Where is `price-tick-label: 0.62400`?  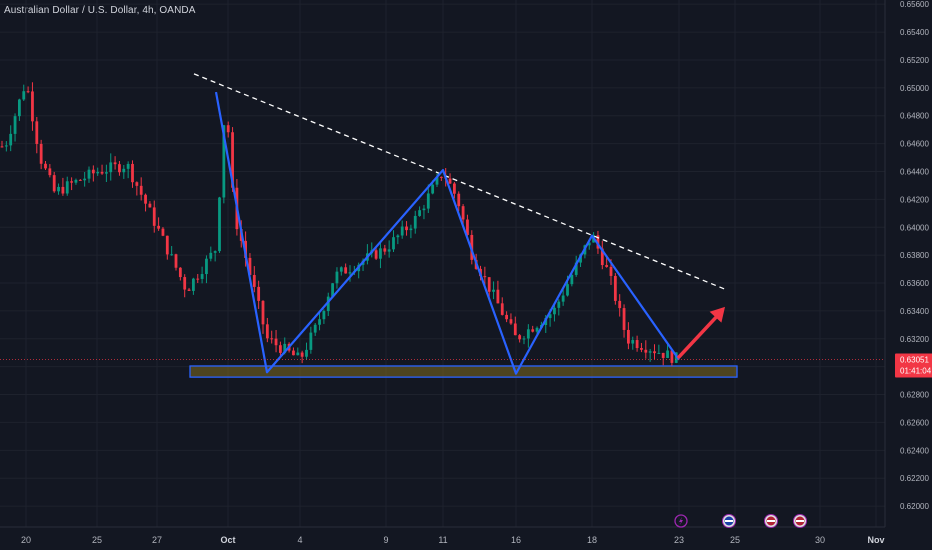 price-tick-label: 0.62400 is located at coordinates (914, 450).